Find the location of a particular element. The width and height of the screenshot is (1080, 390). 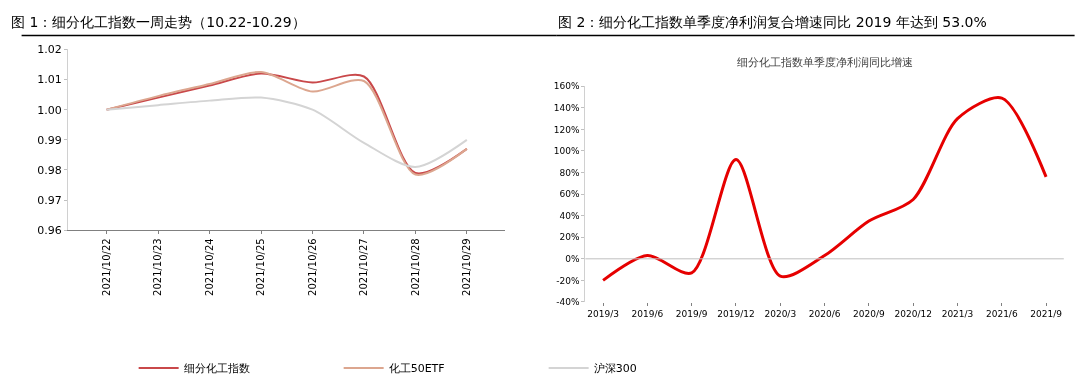

x-tick-label: 2021/10/22 is located at coordinates (106, 267).